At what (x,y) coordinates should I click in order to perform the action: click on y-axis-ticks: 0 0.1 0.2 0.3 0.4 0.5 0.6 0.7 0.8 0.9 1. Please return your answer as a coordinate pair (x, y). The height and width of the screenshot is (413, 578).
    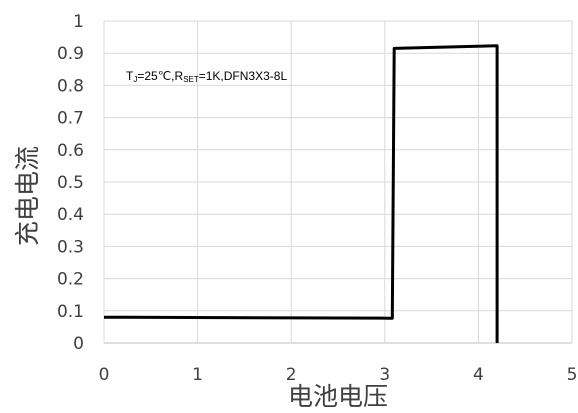
    Looking at the image, I should click on (70, 183).